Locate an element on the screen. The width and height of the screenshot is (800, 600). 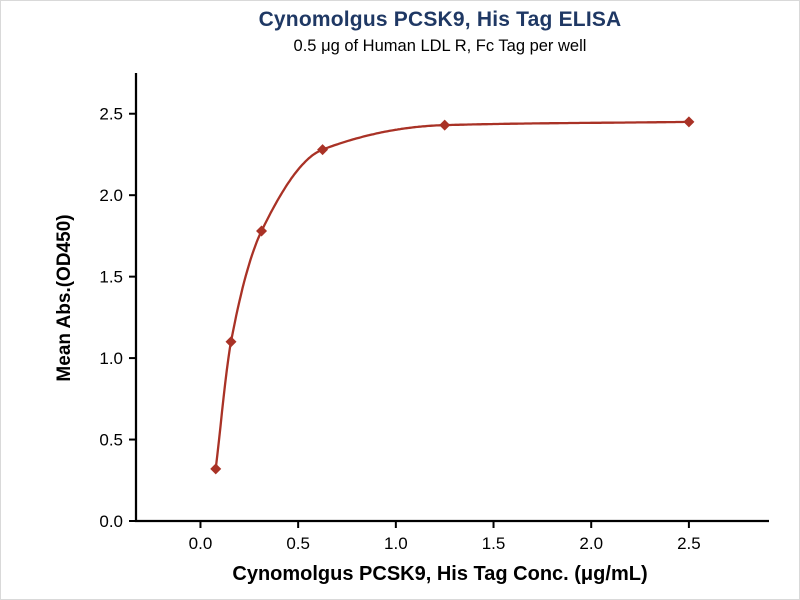
x-tick-label: 0.0 is located at coordinates (201, 543).